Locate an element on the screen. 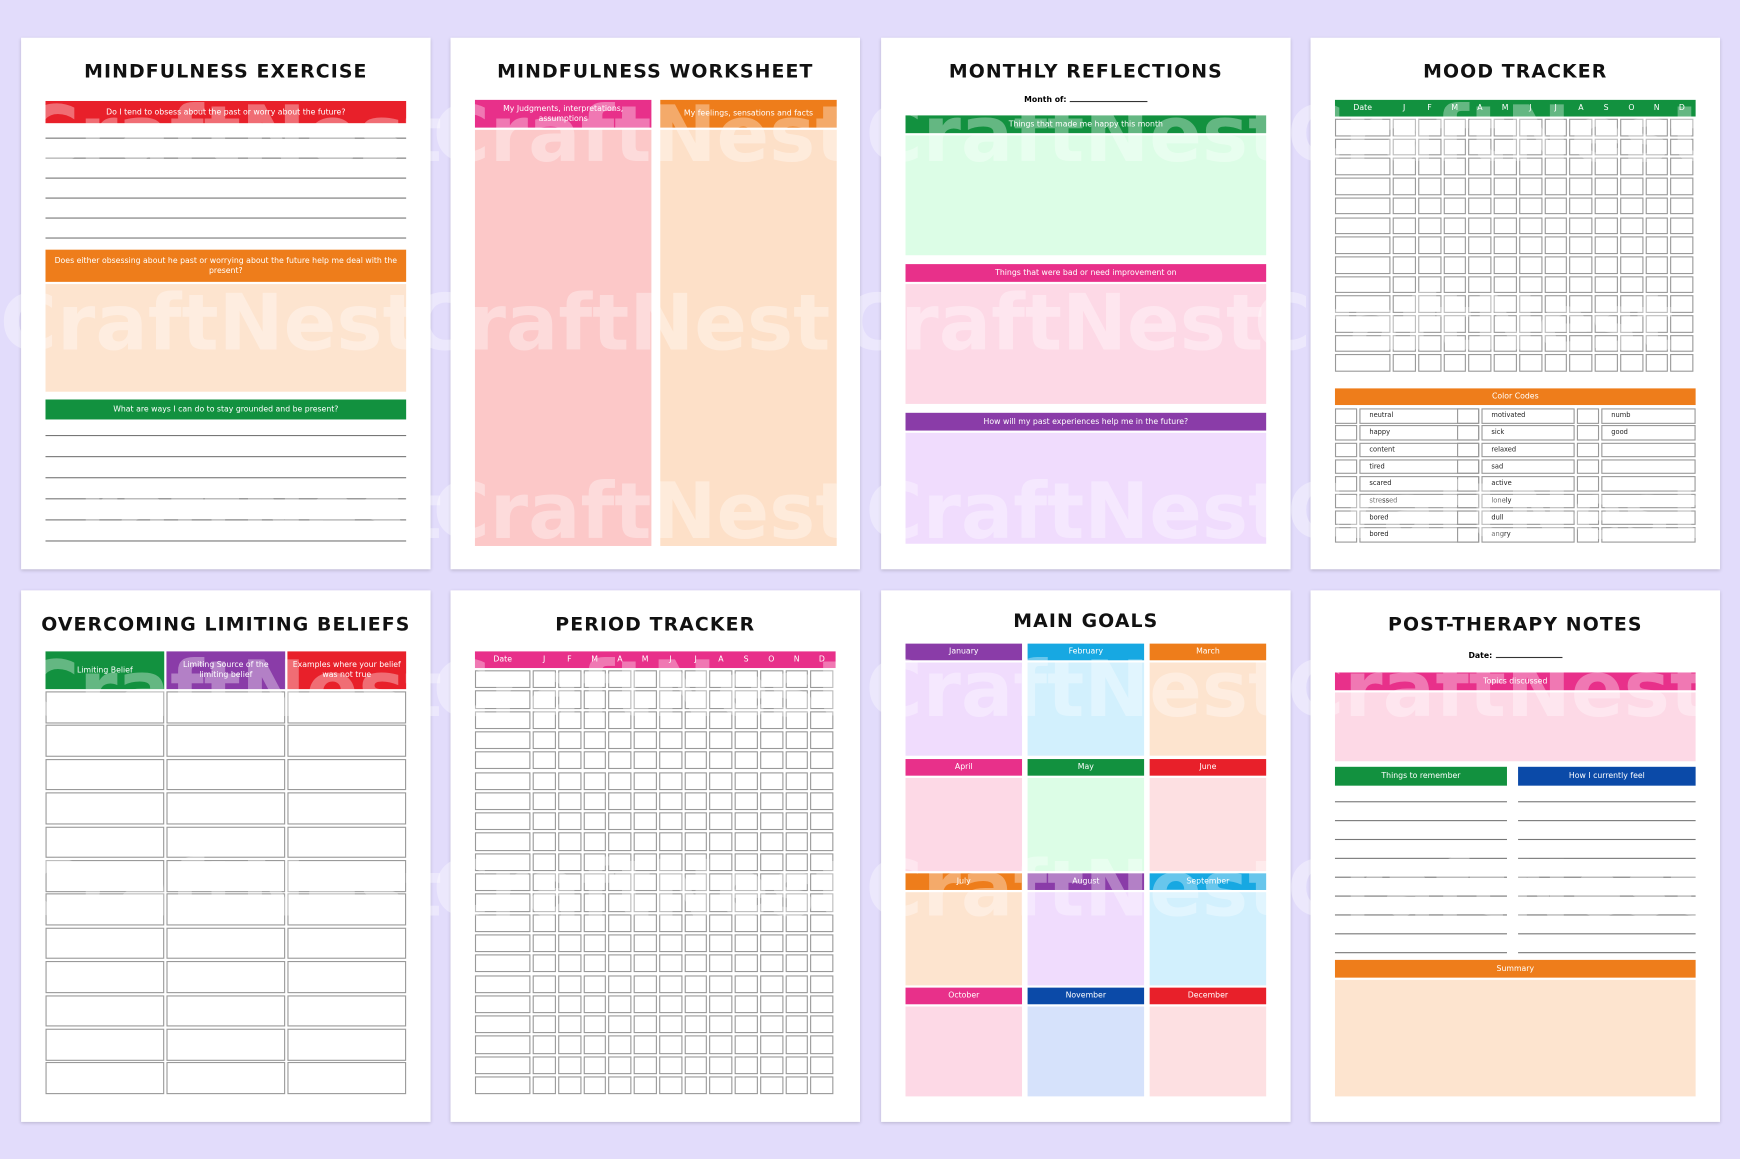 This screenshot has height=1159, width=1740. table-cell: relaxed is located at coordinates (1528, 450).